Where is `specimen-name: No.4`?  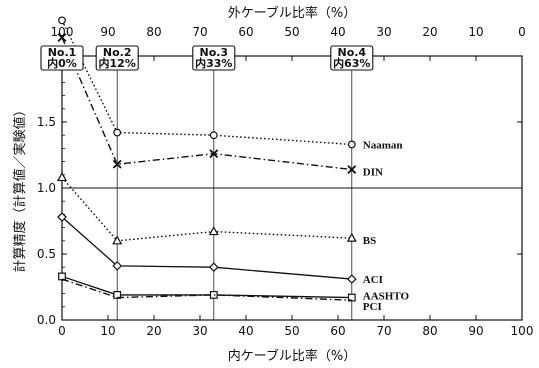
specimen-name: No.4 is located at coordinates (351, 52).